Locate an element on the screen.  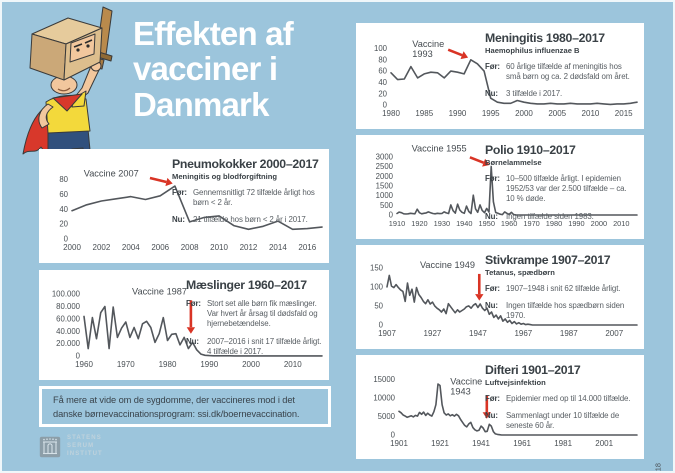
x-tick-label: 1967 is located at coordinates (523, 333).